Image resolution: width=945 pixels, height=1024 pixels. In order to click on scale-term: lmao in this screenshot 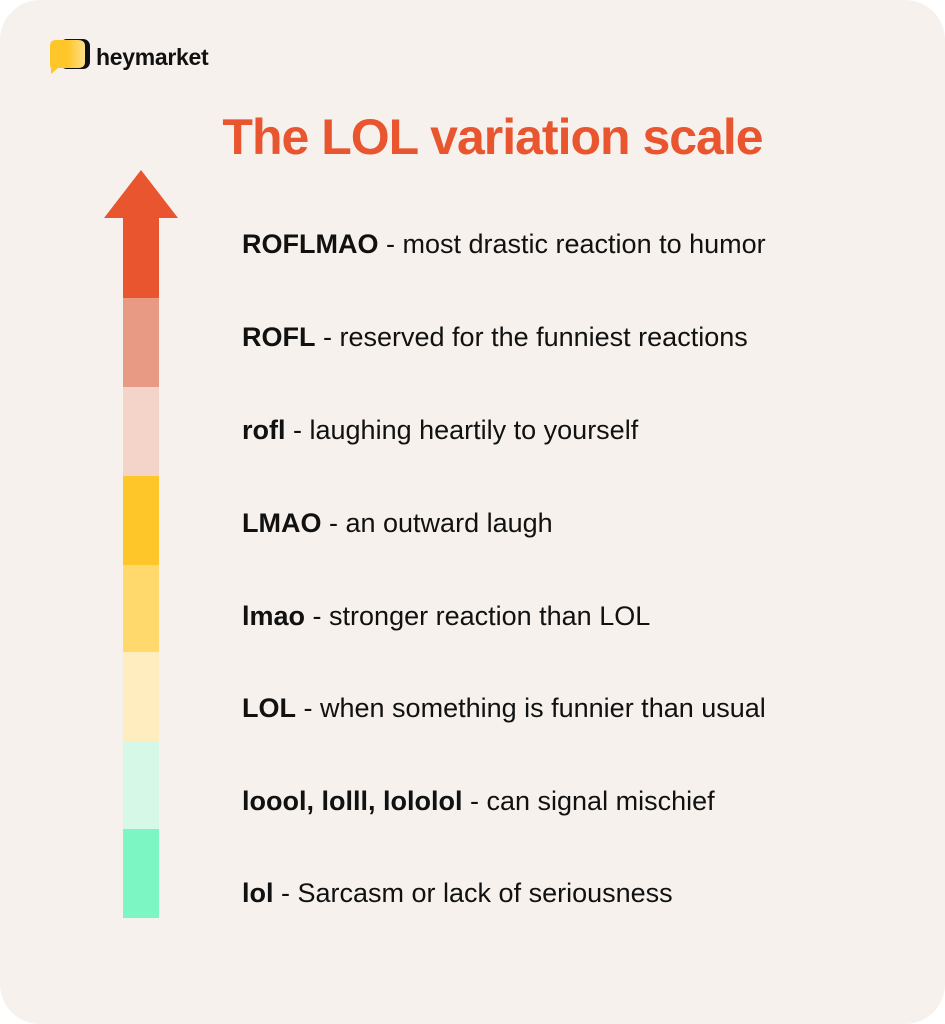, I will do `click(274, 616)`.